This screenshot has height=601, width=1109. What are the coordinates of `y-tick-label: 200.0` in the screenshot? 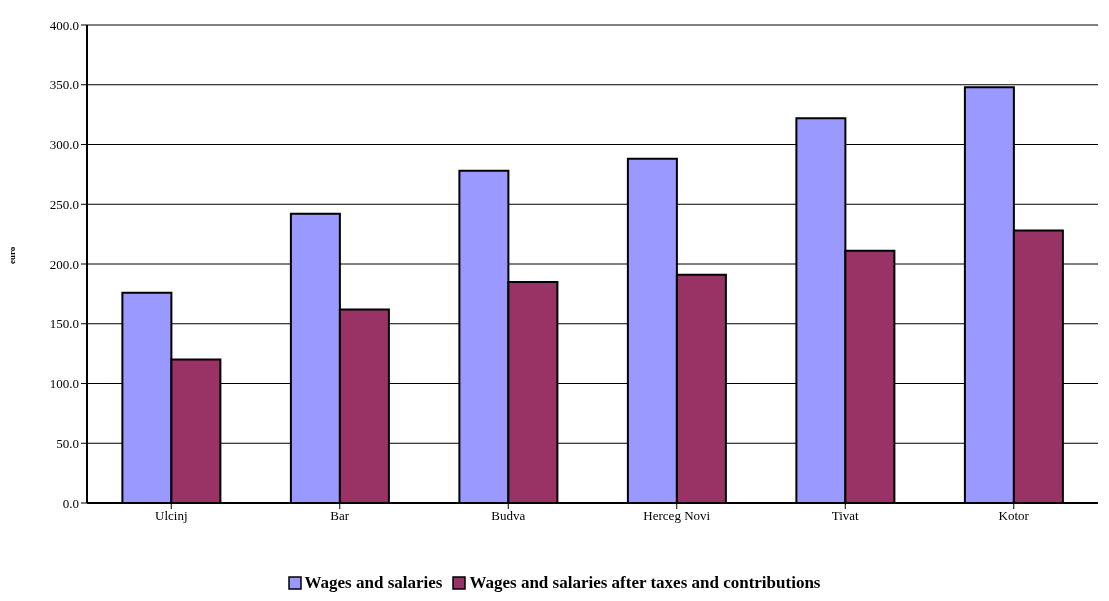 It's located at (64, 264).